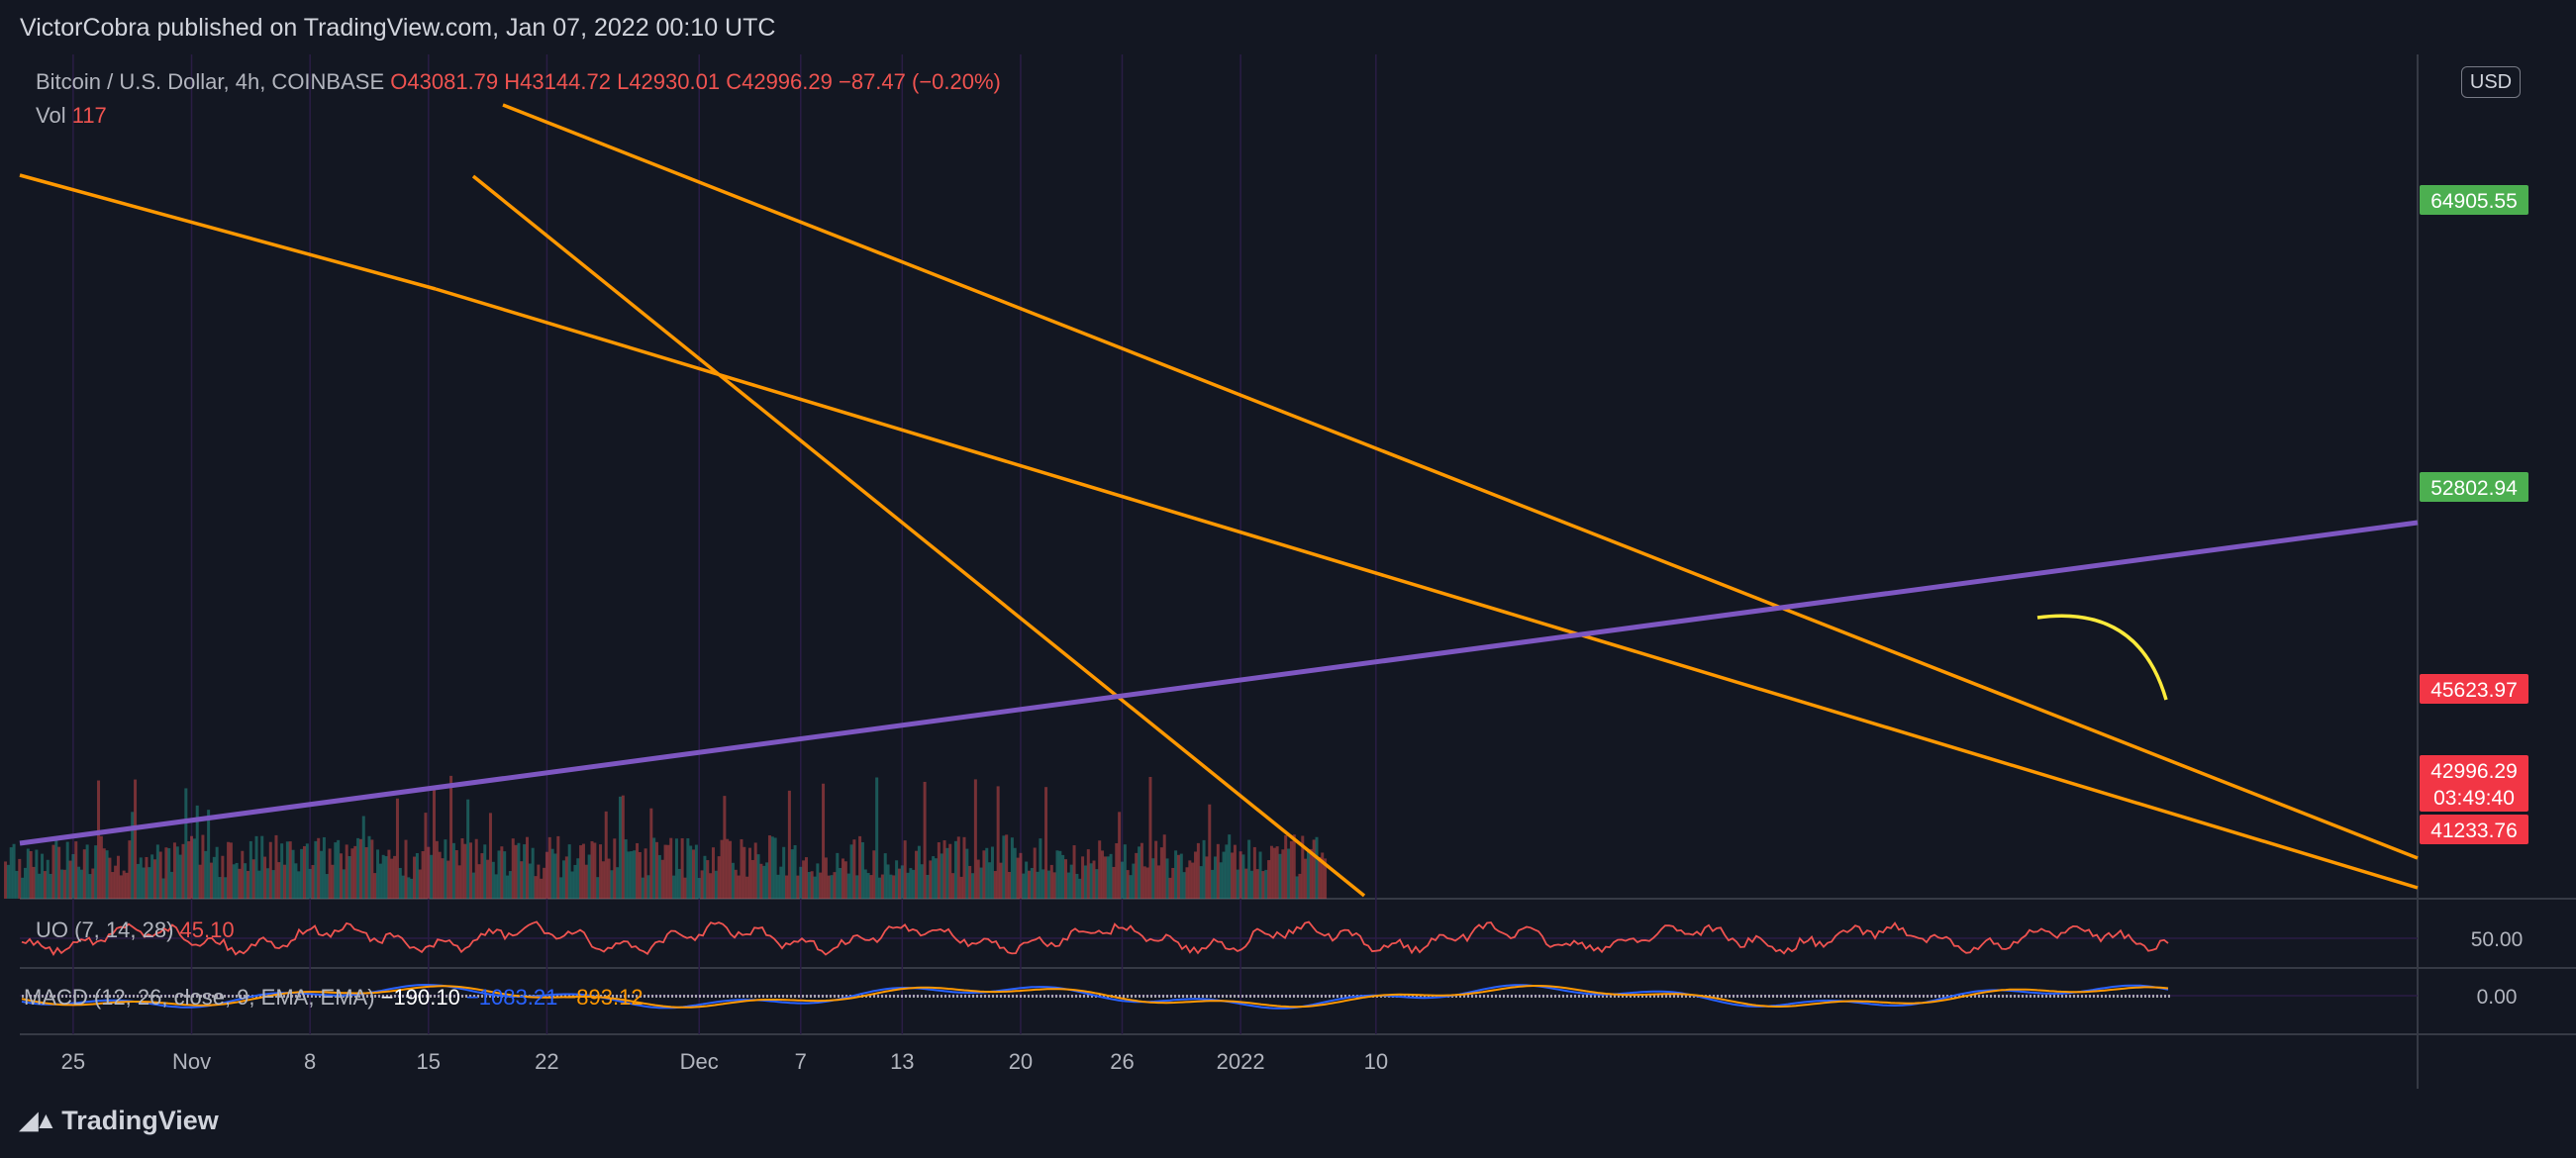 The image size is (2576, 1158). Describe the element at coordinates (200, 997) in the screenshot. I see `macd-label: MACD (12, 26, close, 9, EMA, EMA)` at that location.